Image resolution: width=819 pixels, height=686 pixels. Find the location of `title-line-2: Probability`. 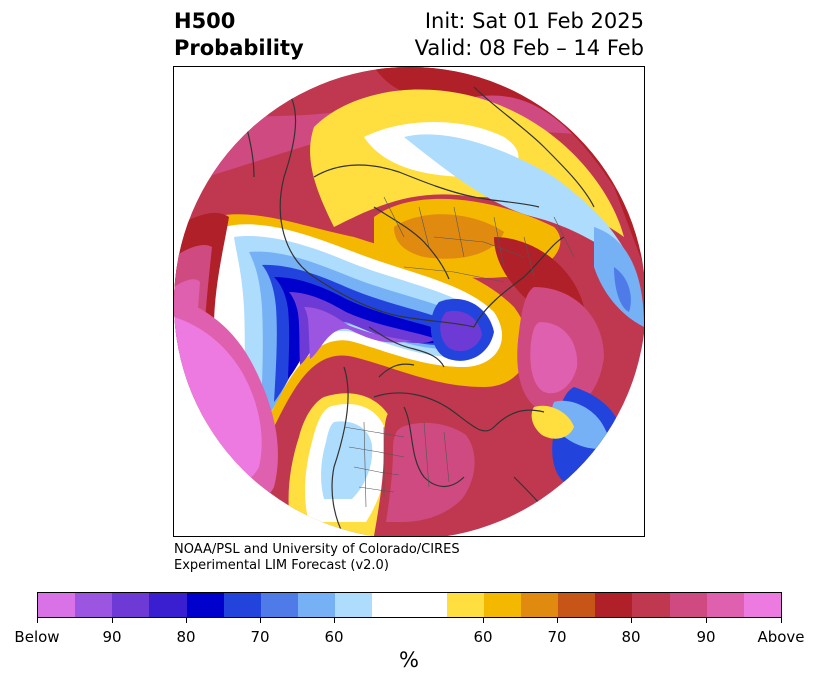

title-line-2: Probability is located at coordinates (239, 48).